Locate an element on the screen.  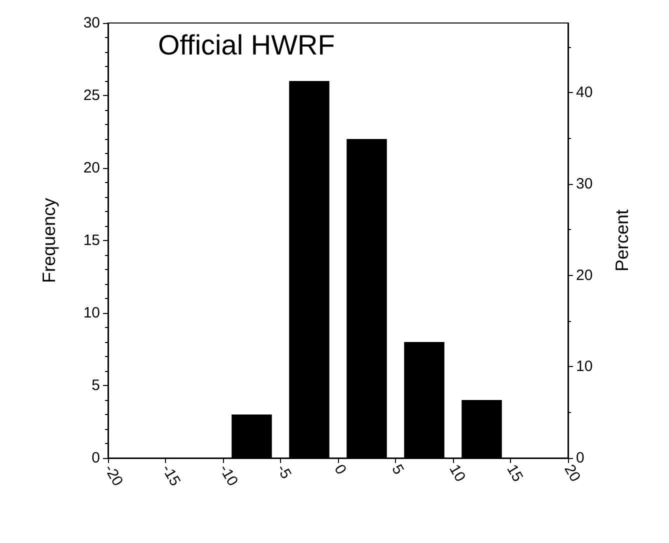
y-tick-label: 30 is located at coordinates (91, 23).